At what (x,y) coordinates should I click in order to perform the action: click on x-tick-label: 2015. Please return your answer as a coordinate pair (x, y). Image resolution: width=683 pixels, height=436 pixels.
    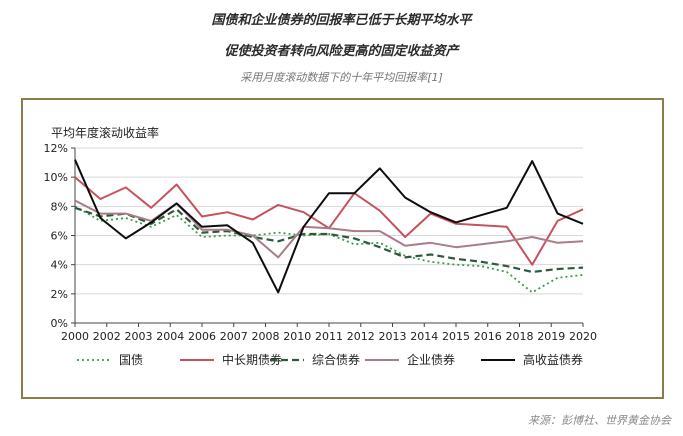
    Looking at the image, I should click on (456, 336).